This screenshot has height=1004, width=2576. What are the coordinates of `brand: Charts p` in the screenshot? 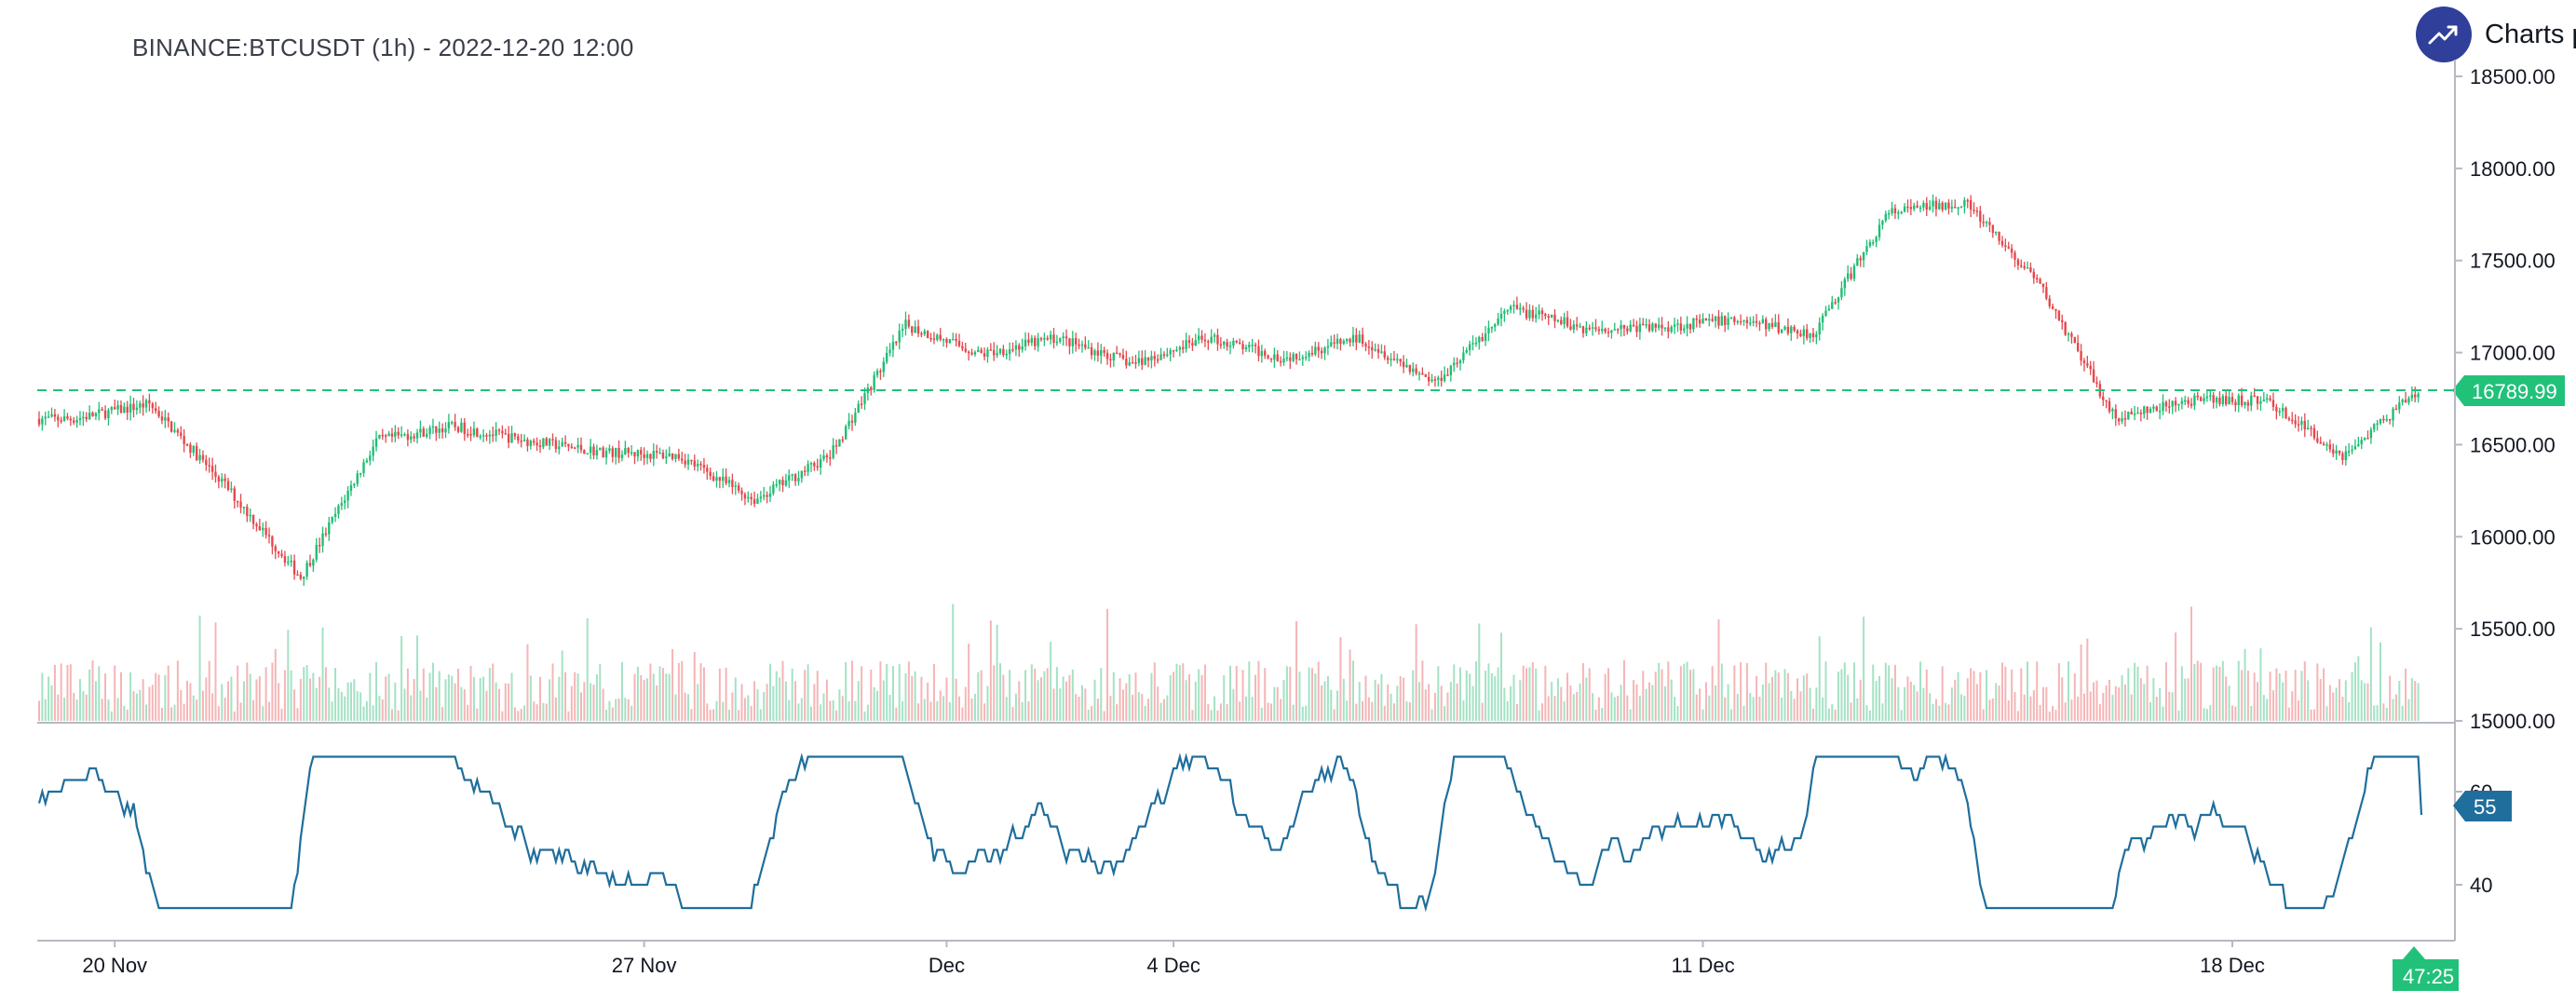 It's located at (2496, 34).